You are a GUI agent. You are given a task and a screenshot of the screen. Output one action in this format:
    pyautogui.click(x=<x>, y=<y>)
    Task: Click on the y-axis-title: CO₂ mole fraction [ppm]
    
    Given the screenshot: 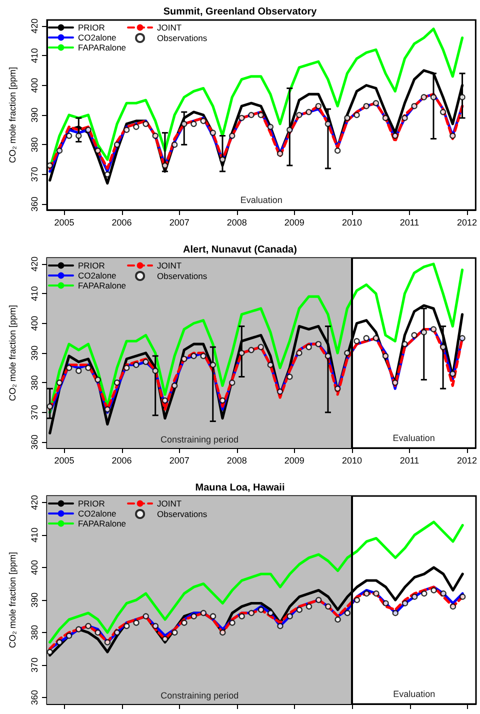 What is the action you would take?
    pyautogui.click(x=13, y=115)
    